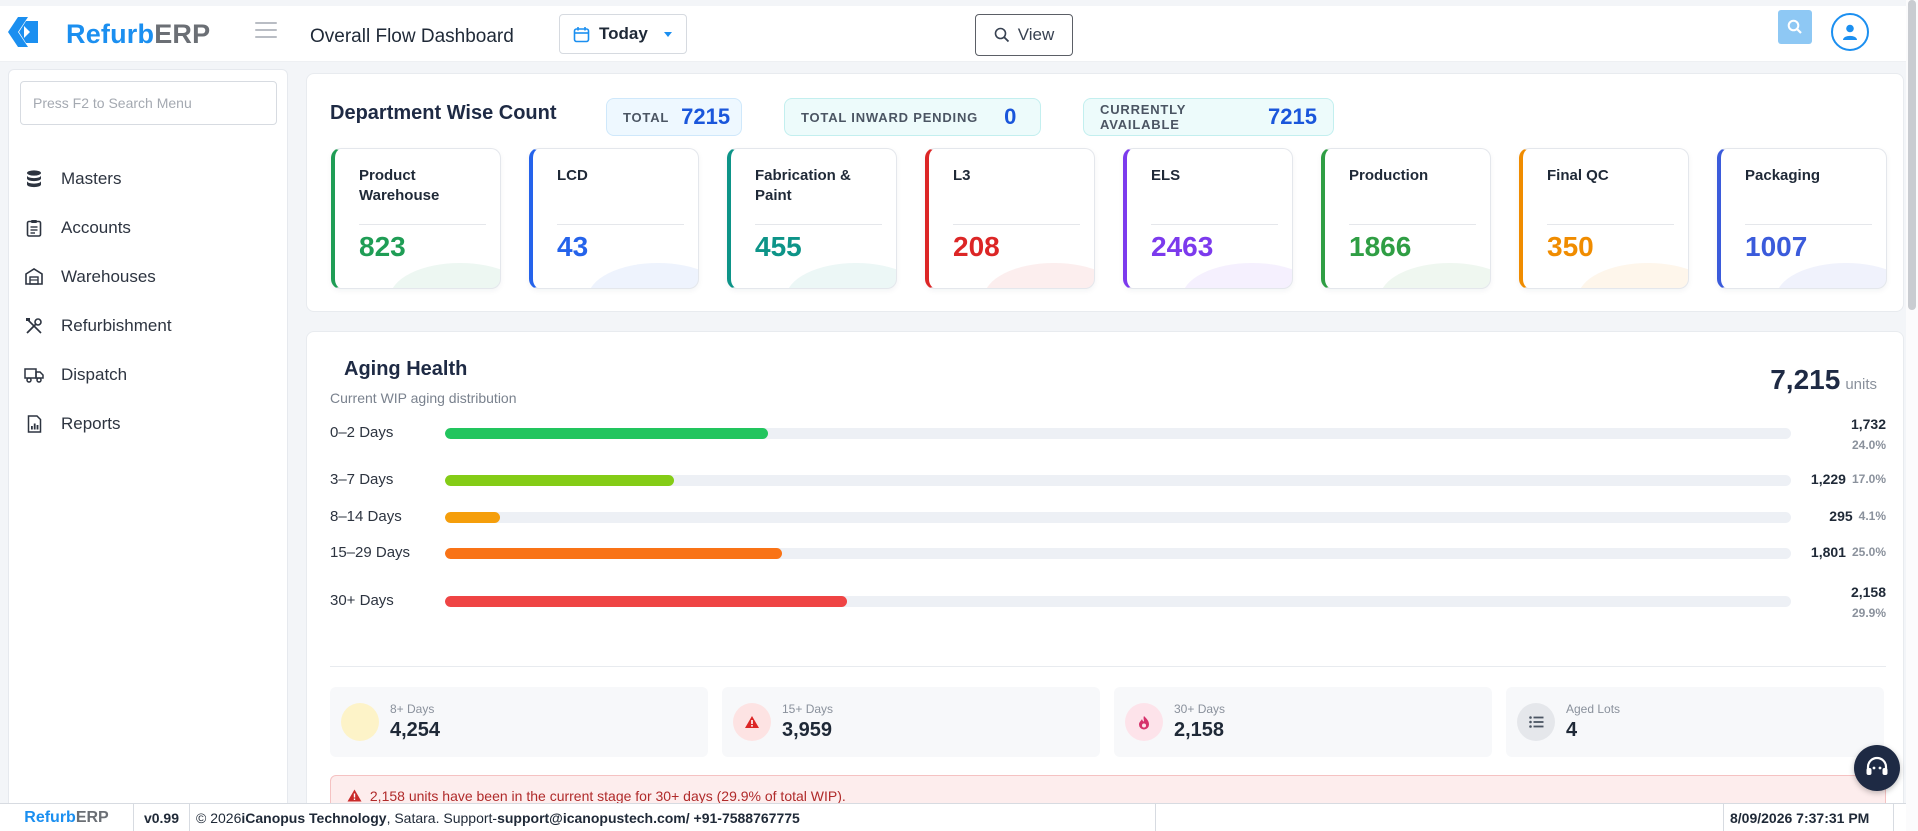  Describe the element at coordinates (1208, 117) in the screenshot. I see `currently-available-badge: CURRENTLY AVAILABLE 7215` at that location.